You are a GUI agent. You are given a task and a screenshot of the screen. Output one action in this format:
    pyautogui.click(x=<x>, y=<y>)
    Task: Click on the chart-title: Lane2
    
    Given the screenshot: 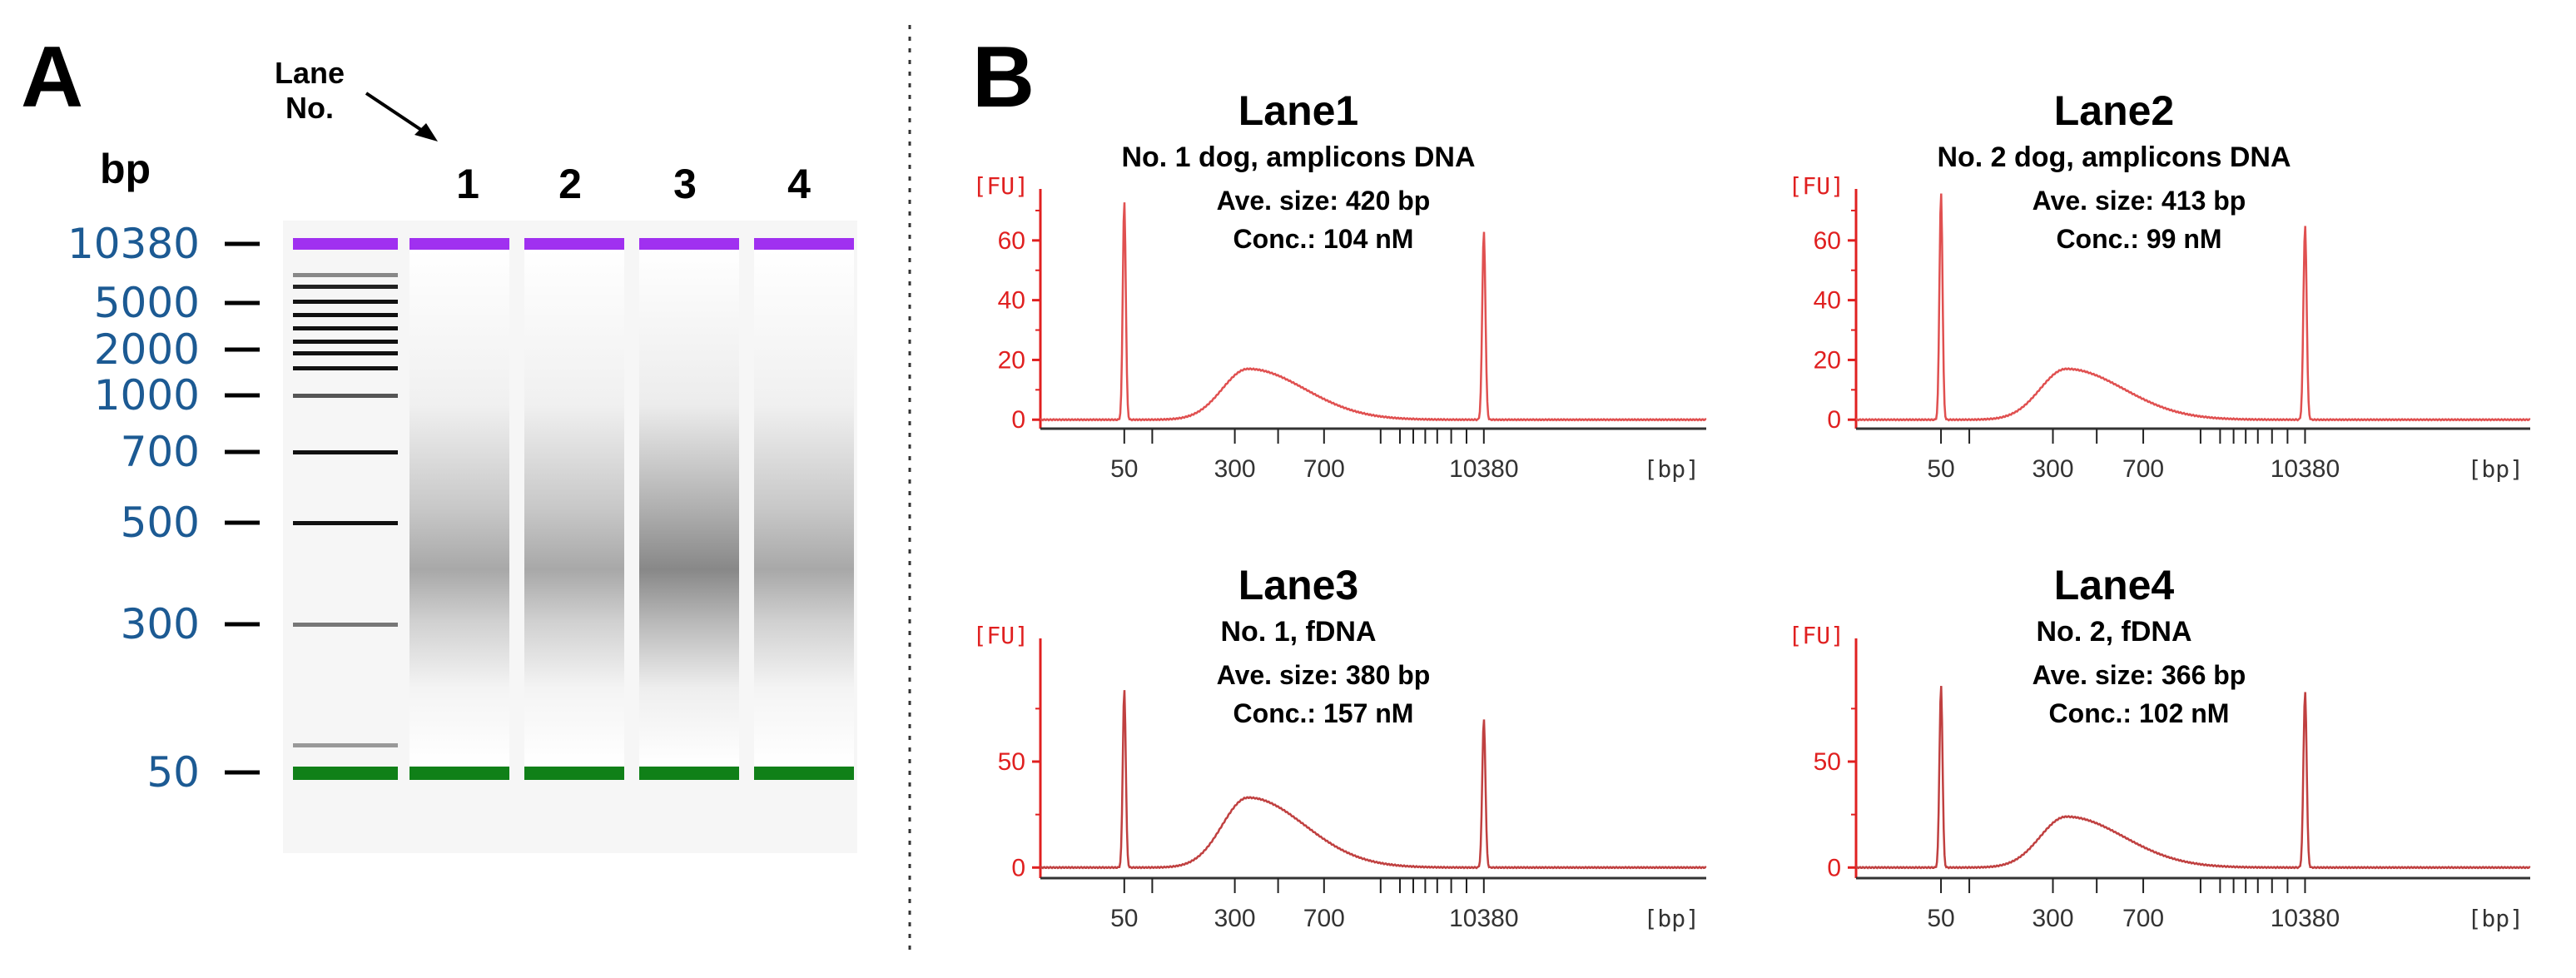 What is the action you would take?
    pyautogui.click(x=2114, y=110)
    